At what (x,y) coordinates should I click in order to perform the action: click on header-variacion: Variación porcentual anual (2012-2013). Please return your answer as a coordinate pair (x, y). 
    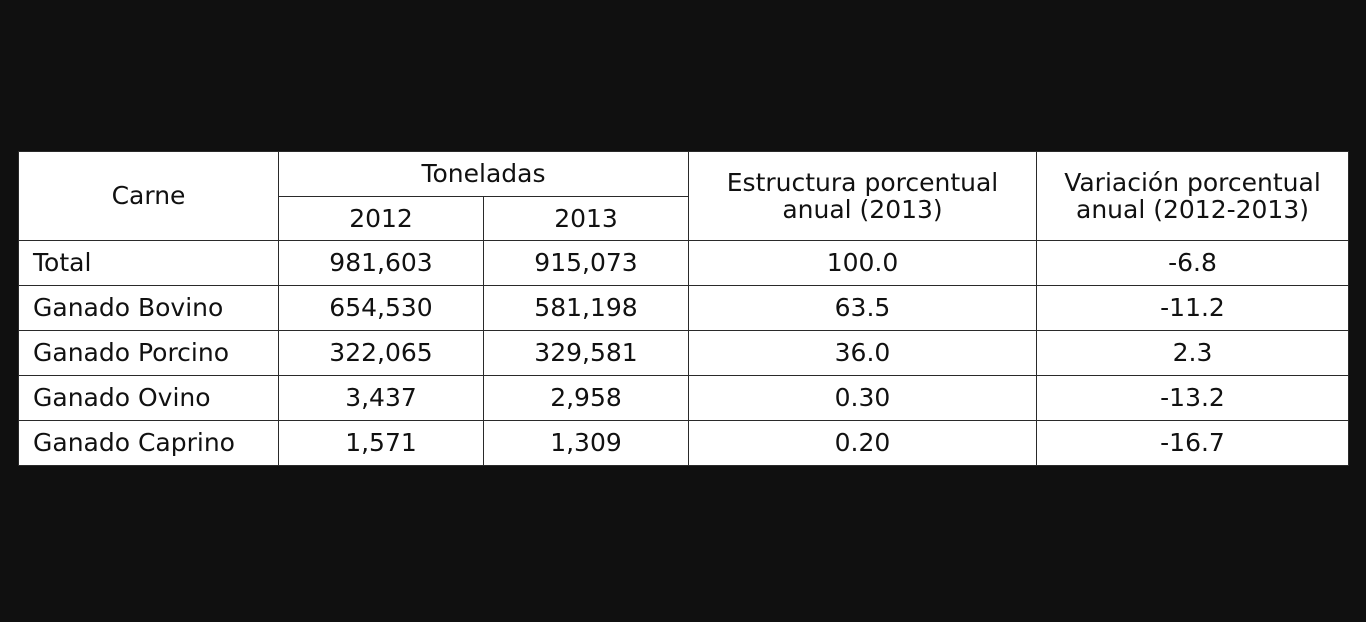
    Looking at the image, I should click on (1192, 196).